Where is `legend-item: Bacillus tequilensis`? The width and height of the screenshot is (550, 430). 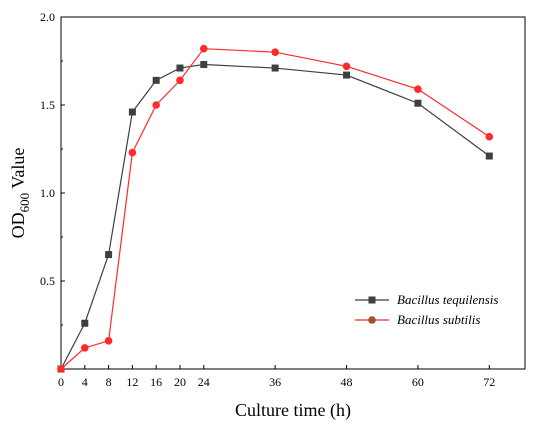
legend-item: Bacillus tequilensis is located at coordinates (426, 299).